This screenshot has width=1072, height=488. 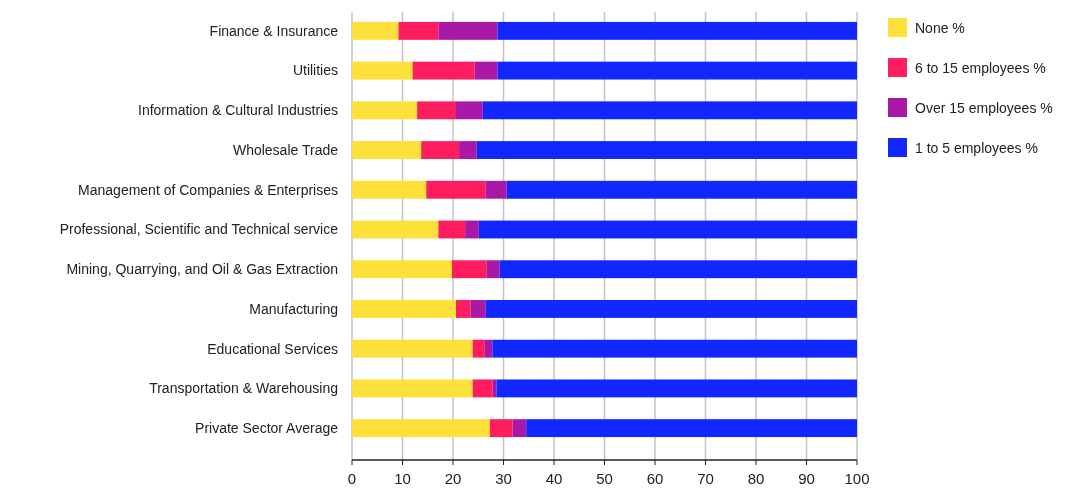 I want to click on x-tick-label: 90, so click(x=806, y=478).